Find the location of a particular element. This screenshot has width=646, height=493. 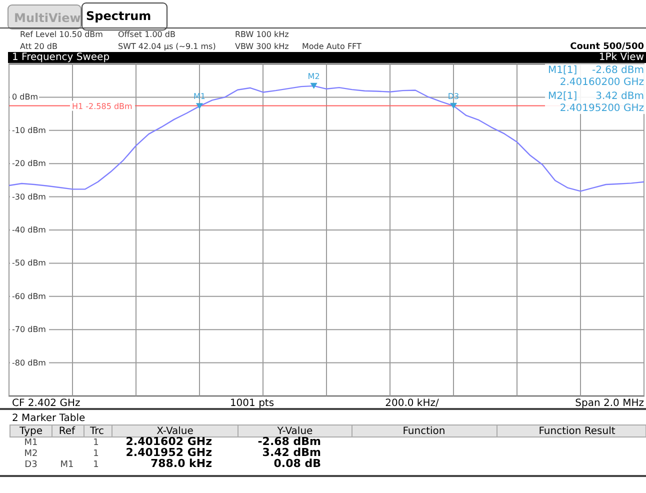

y-tick-label: -80 dBm is located at coordinates (29, 363).